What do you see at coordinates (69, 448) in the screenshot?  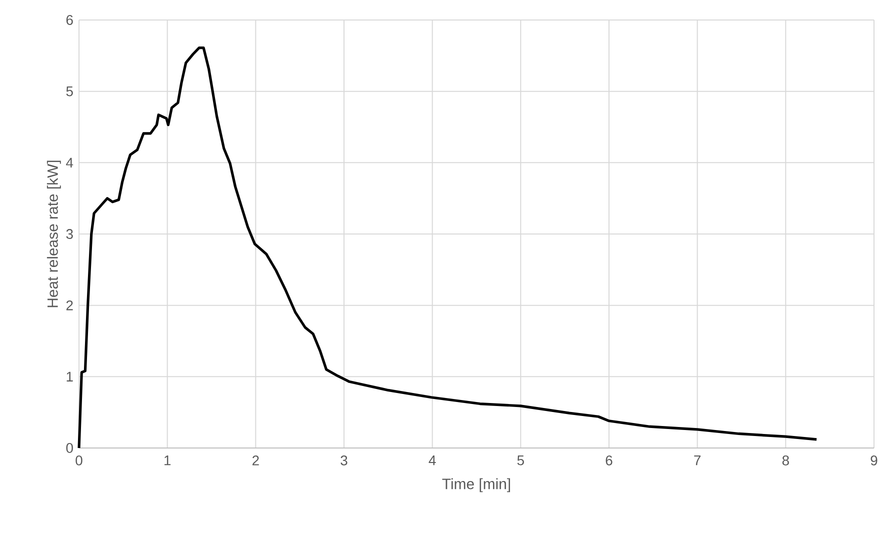 I see `y-tick-label: 0` at bounding box center [69, 448].